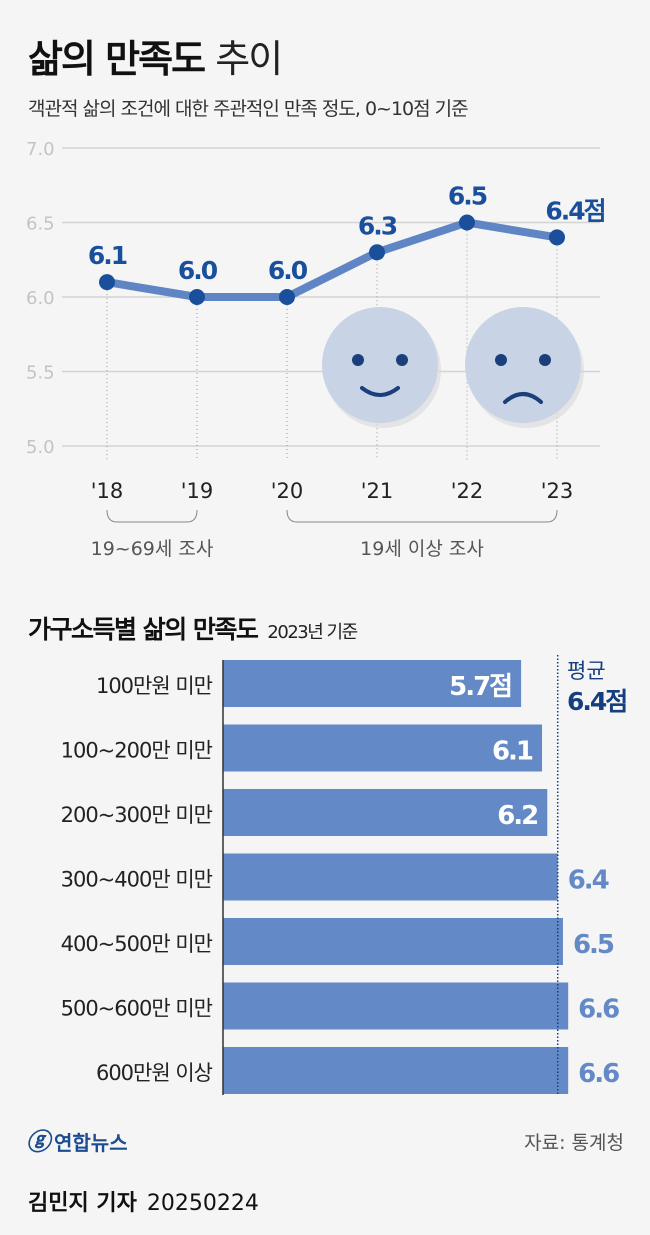 The height and width of the screenshot is (1235, 650). Describe the element at coordinates (517, 816) in the screenshot. I see `data-label: 6.2` at that location.